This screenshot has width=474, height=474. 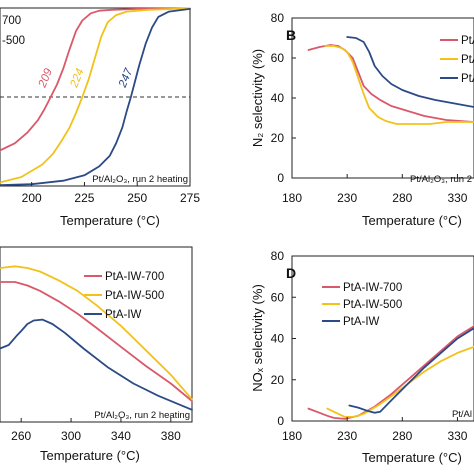 What do you see at coordinates (412, 457) in the screenshot?
I see `panel-d-xlabel: Temperature (°C)` at bounding box center [412, 457].